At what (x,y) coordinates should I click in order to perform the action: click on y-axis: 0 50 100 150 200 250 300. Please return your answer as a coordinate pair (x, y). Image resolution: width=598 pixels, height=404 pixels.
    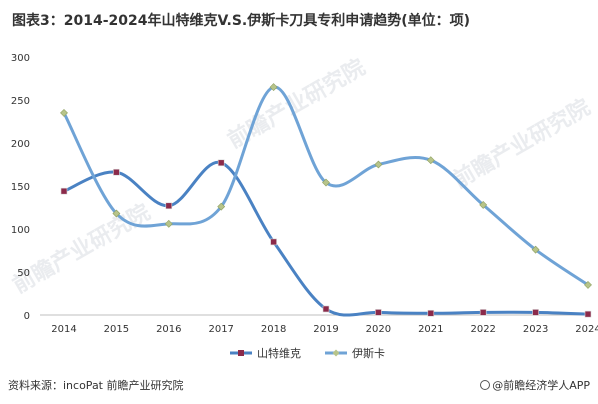
    Looking at the image, I should click on (20, 187).